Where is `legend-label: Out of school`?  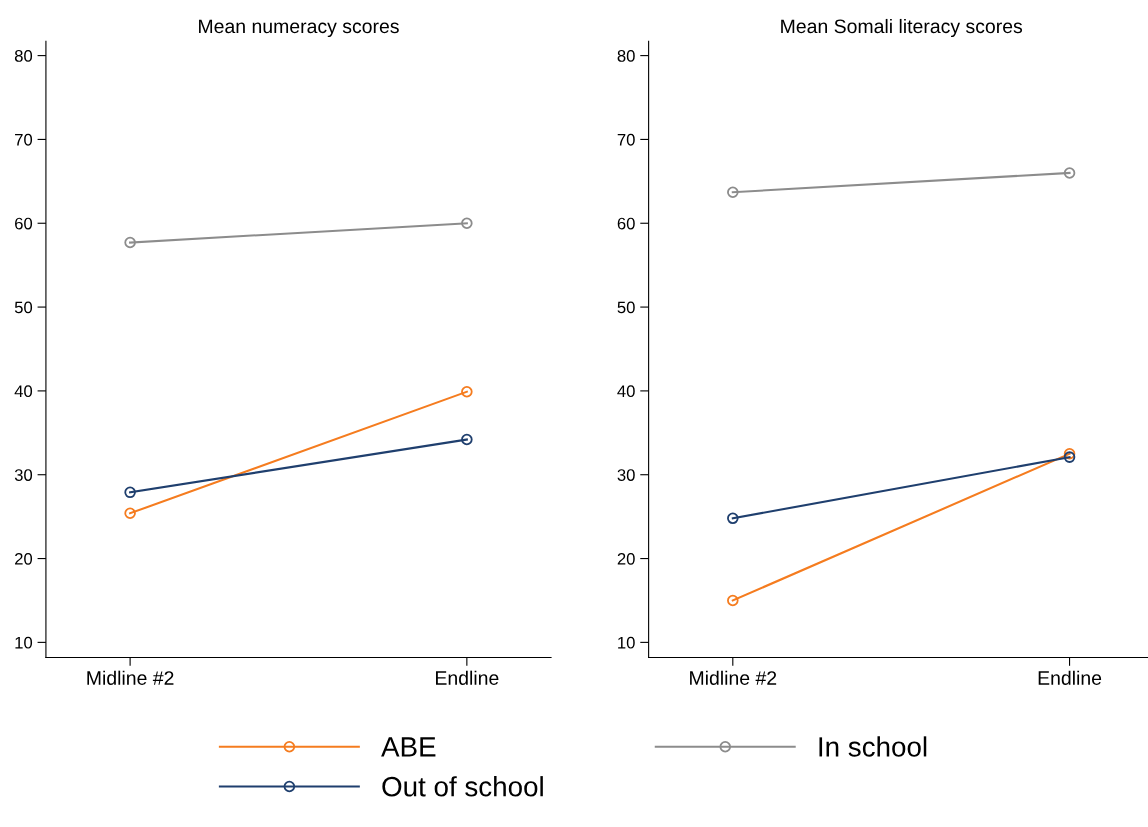 legend-label: Out of school is located at coordinates (462, 786).